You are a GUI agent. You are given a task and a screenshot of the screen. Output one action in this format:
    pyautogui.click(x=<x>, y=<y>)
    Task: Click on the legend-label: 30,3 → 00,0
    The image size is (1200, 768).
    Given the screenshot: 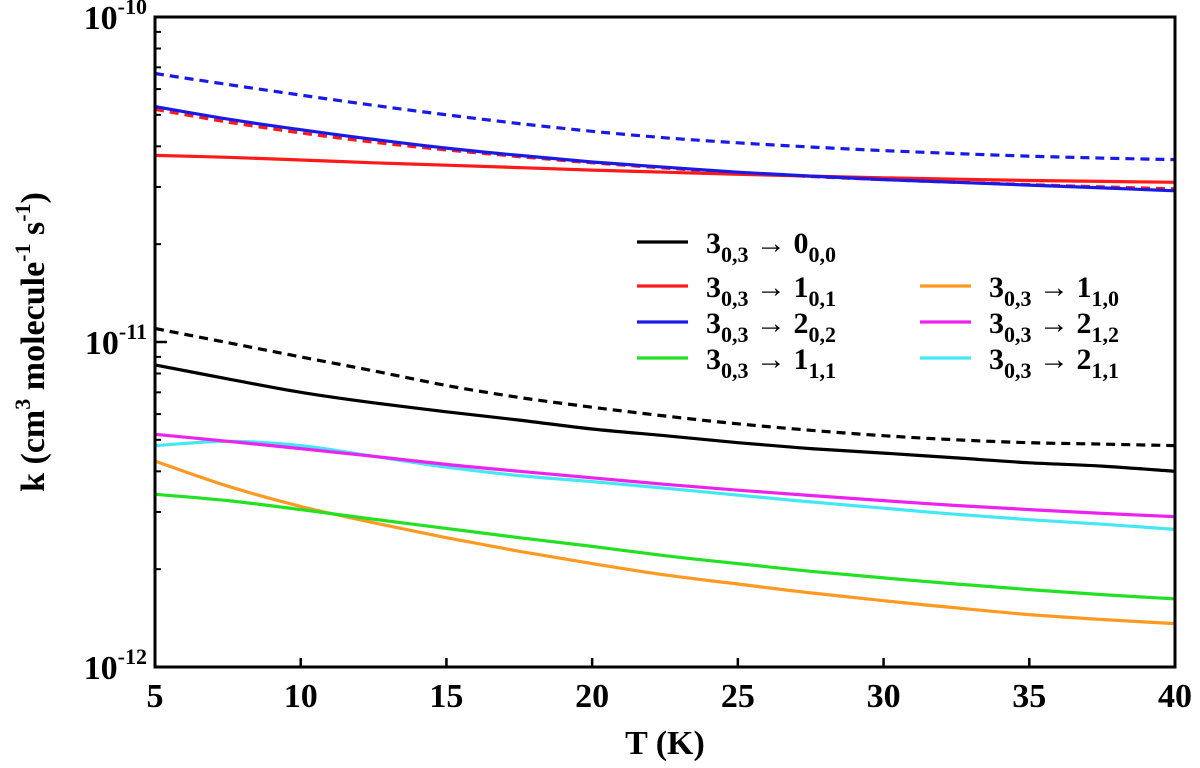 What is the action you would take?
    pyautogui.click(x=771, y=247)
    